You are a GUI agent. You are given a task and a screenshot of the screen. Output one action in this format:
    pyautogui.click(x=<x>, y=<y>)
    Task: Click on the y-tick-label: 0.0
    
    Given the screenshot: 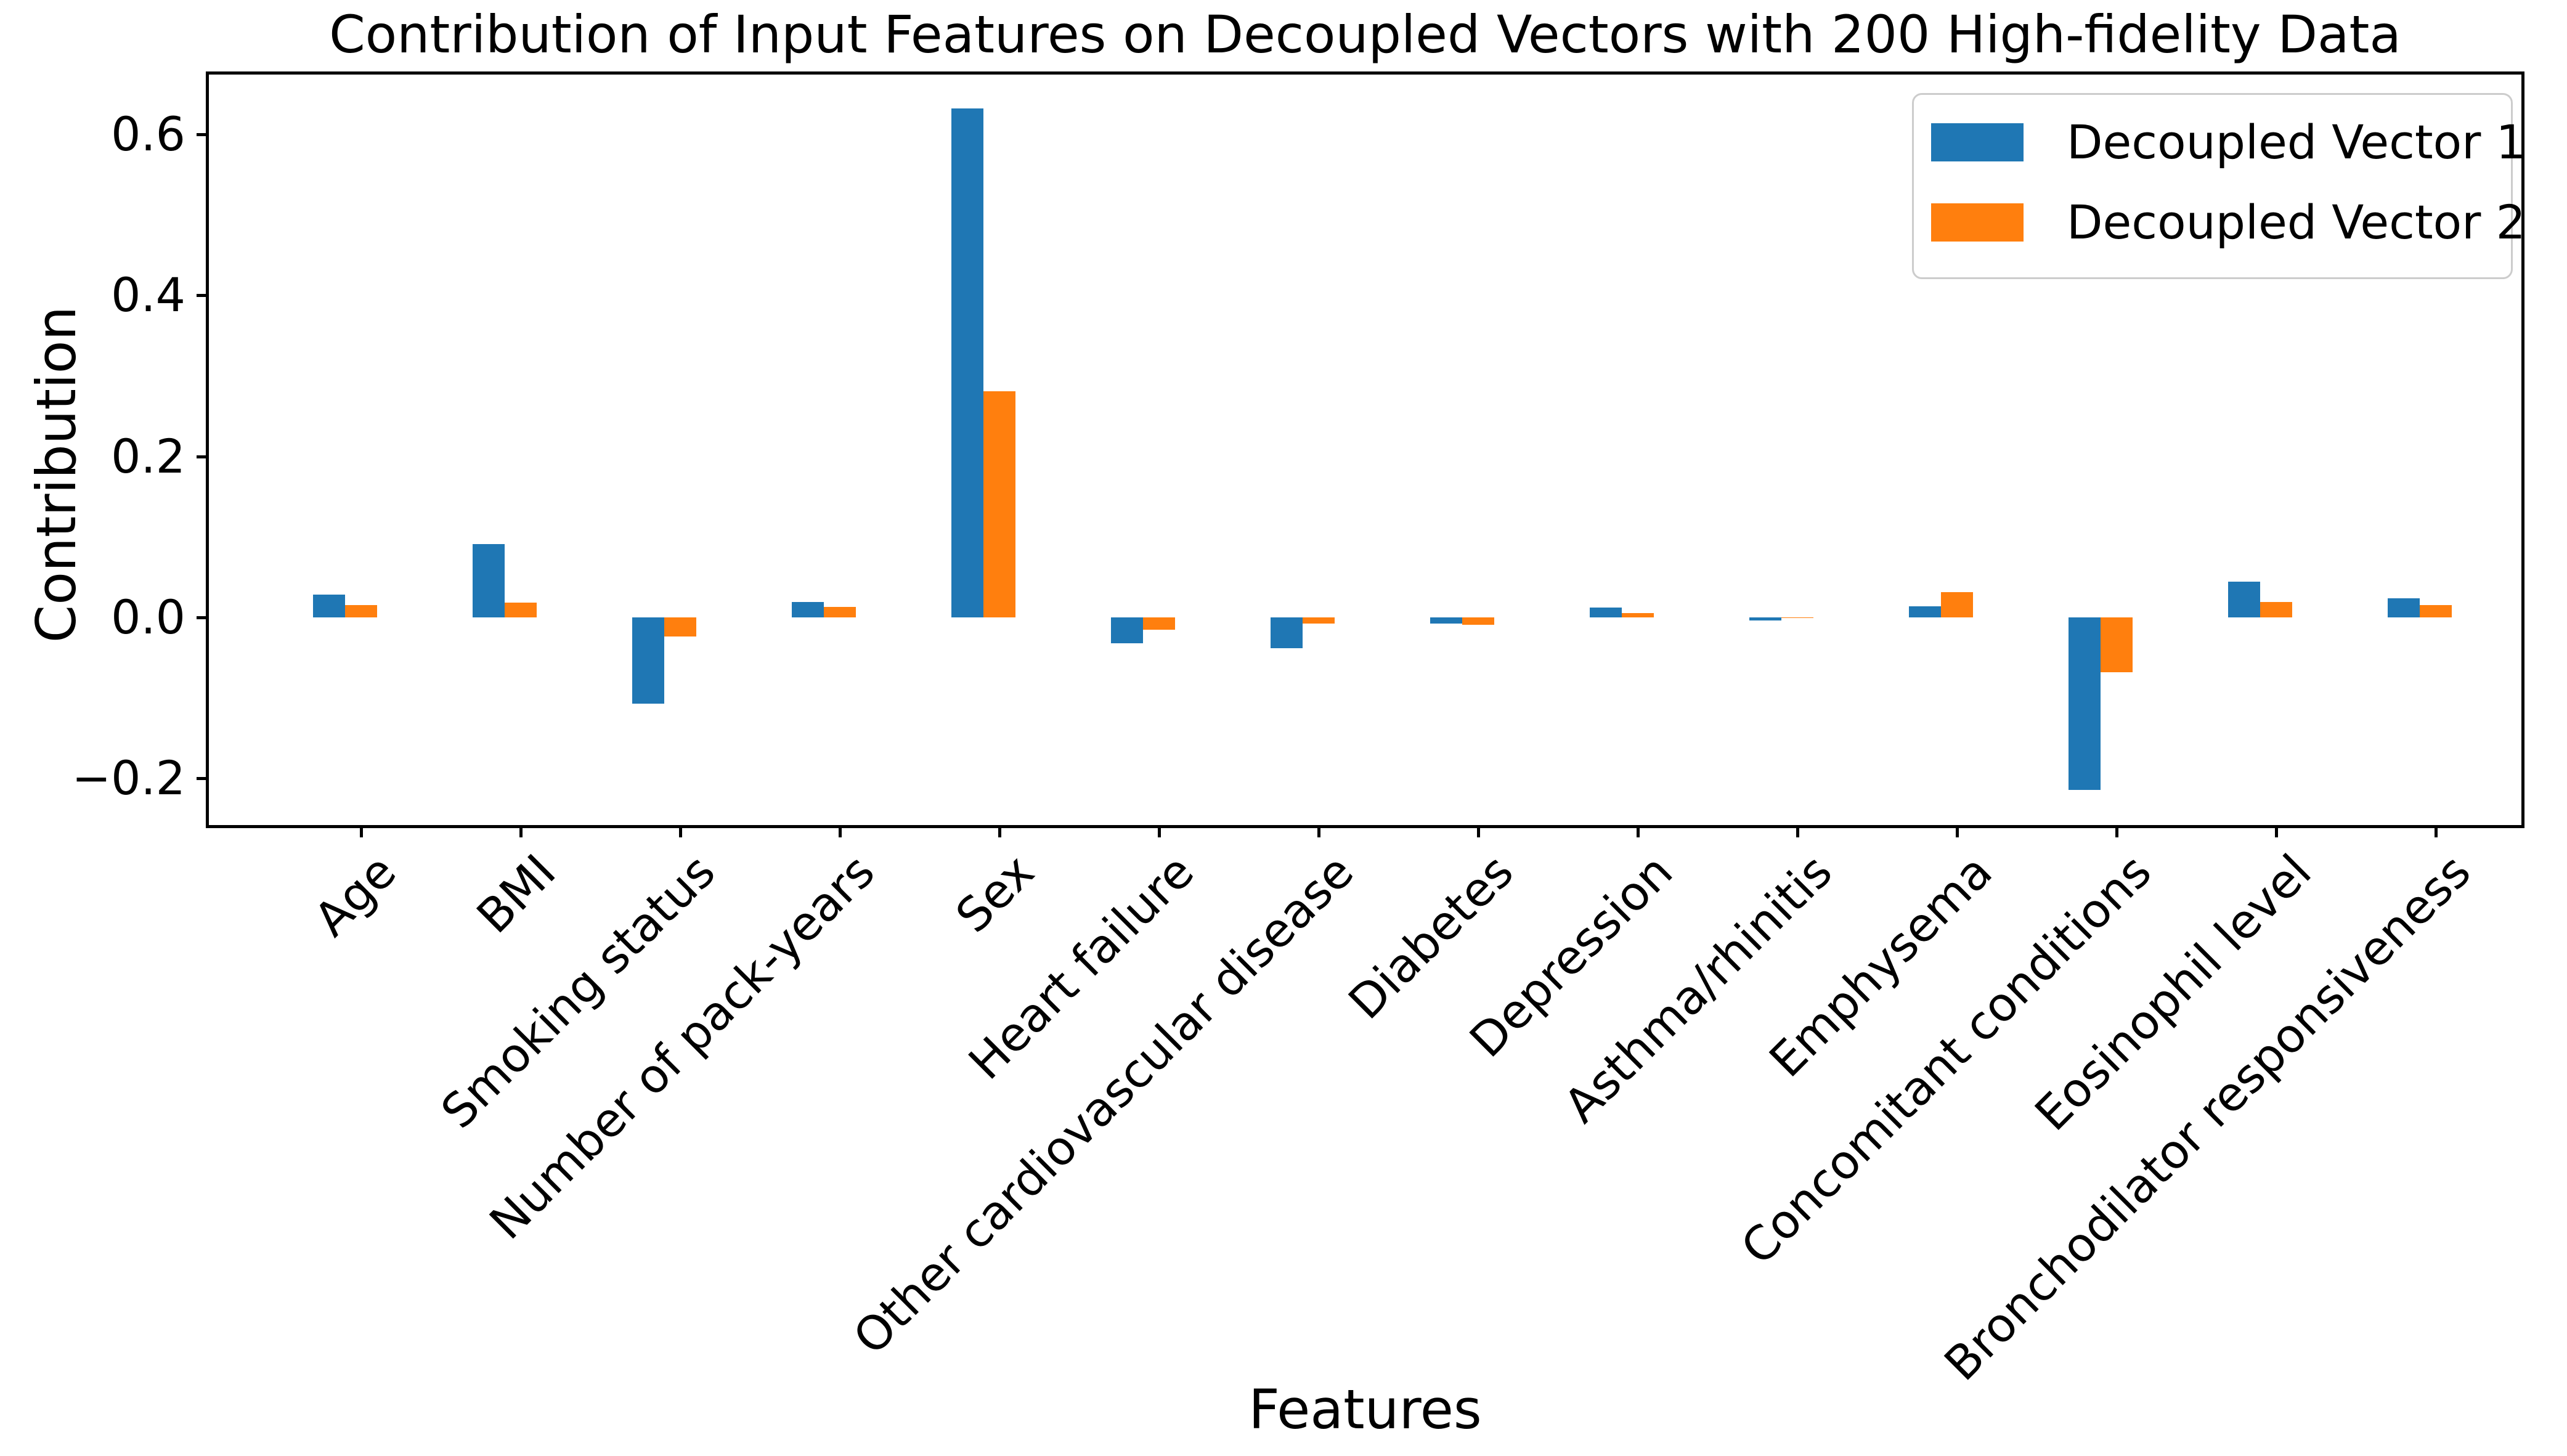 What is the action you would take?
    pyautogui.click(x=148, y=617)
    